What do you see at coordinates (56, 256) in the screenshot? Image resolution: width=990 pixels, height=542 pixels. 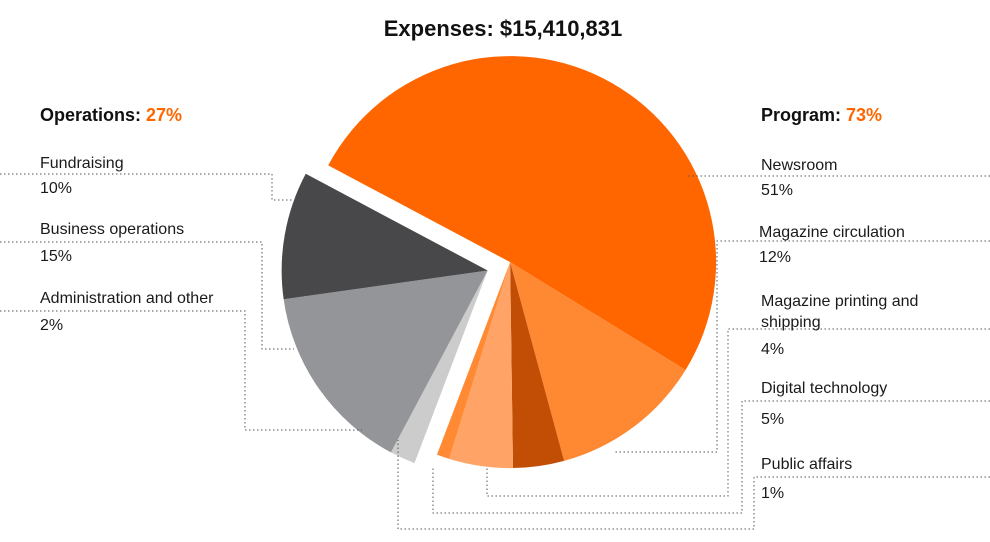 I see `value-business-operations: 15%` at bounding box center [56, 256].